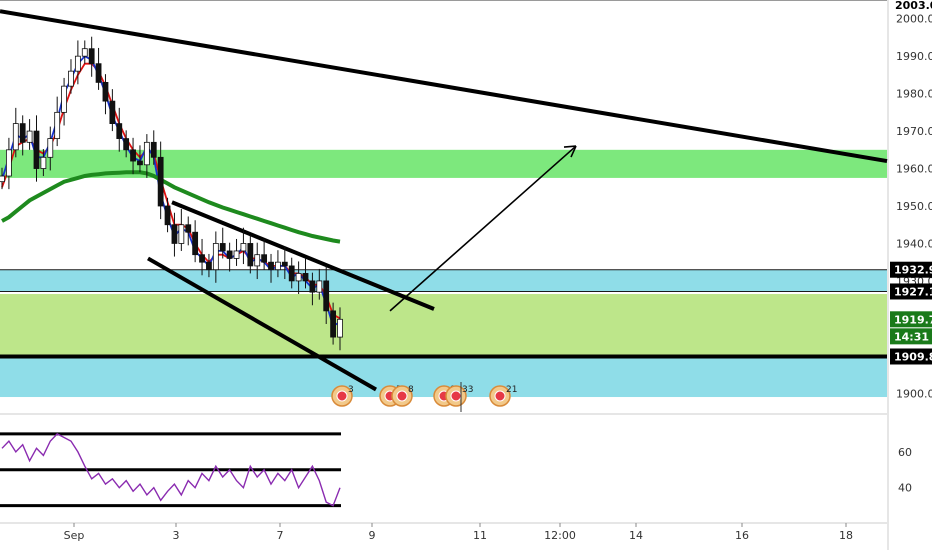 The width and height of the screenshot is (932, 554). I want to click on y-tick-label: 1980.00, so click(914, 94).